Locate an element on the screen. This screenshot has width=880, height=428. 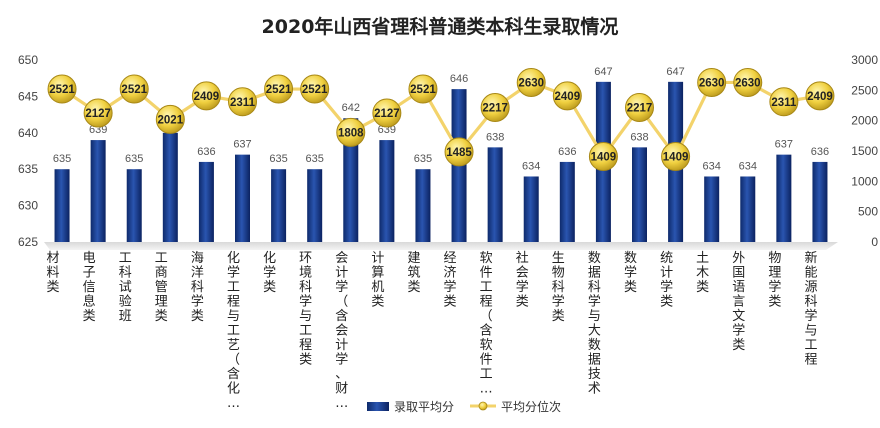
bar-value-label: 646 is located at coordinates (459, 79).